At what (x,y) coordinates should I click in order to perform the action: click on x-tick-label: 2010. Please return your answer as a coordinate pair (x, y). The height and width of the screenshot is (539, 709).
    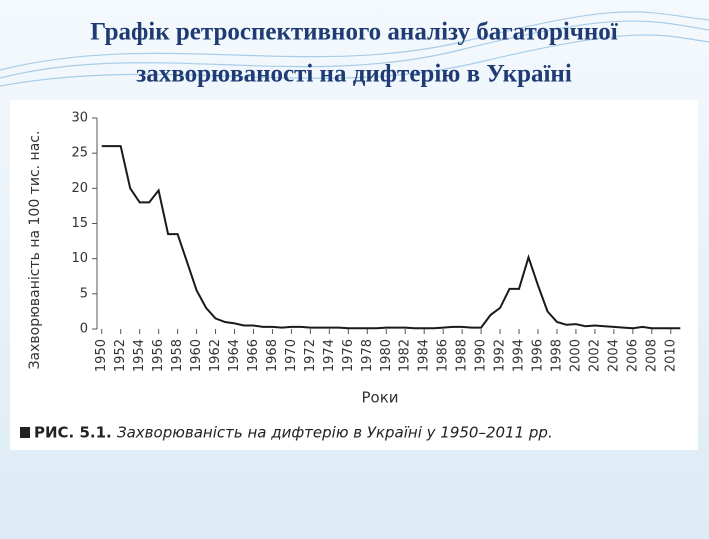
    Looking at the image, I should click on (670, 355).